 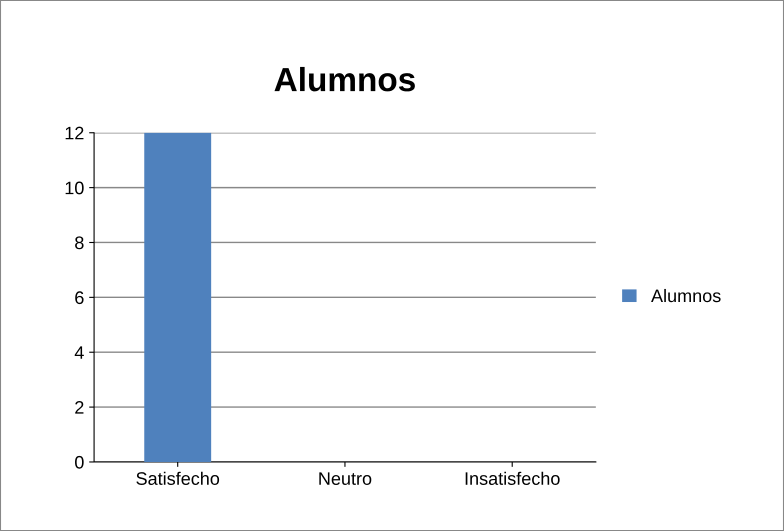 What do you see at coordinates (345, 478) in the screenshot?
I see `x-tick-label: Neutro` at bounding box center [345, 478].